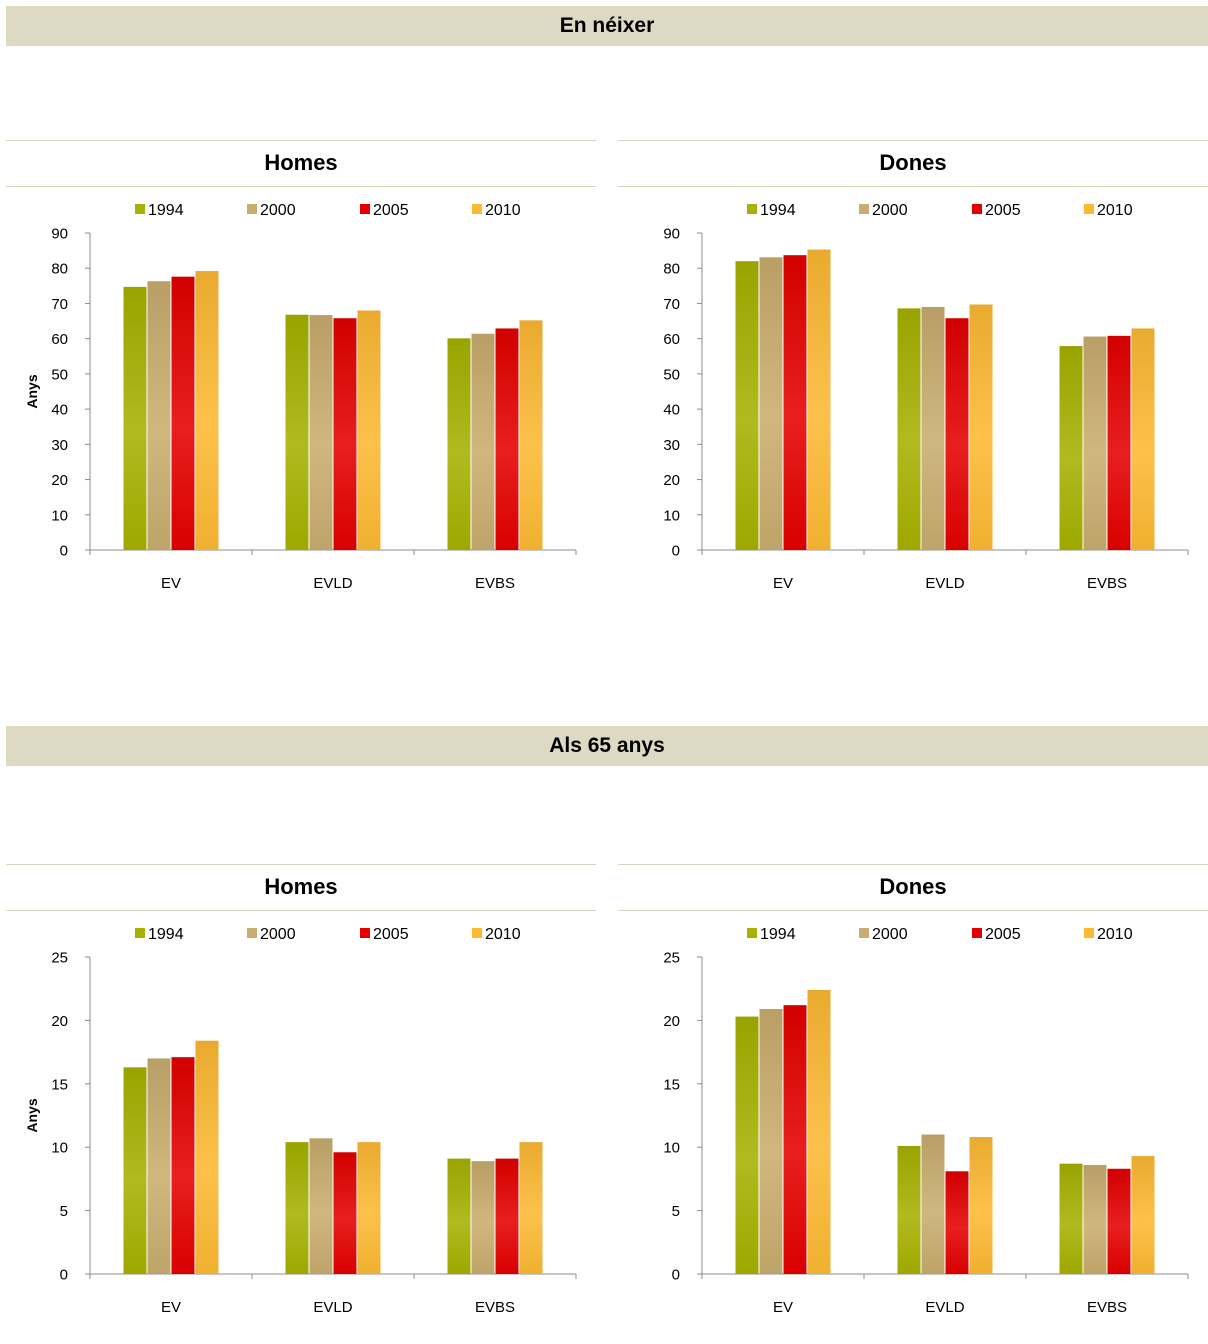 The width and height of the screenshot is (1208, 1344). What do you see at coordinates (321, 1206) in the screenshot?
I see `bar-evld-2000` at bounding box center [321, 1206].